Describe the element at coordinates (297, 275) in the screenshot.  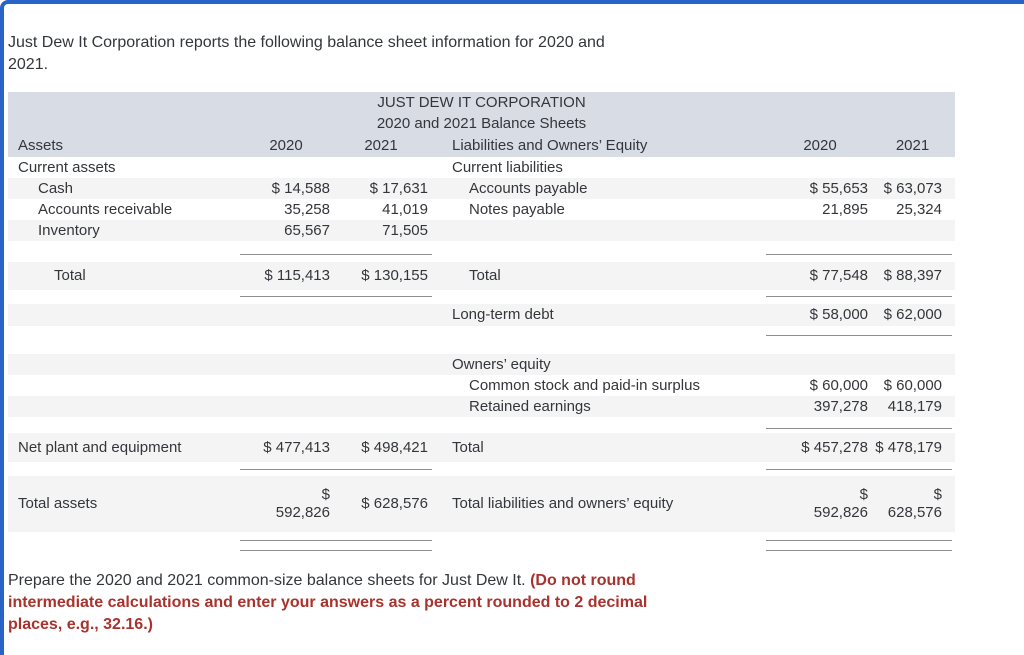
I see `total-current-assets-2020-value: $ 115,413` at that location.